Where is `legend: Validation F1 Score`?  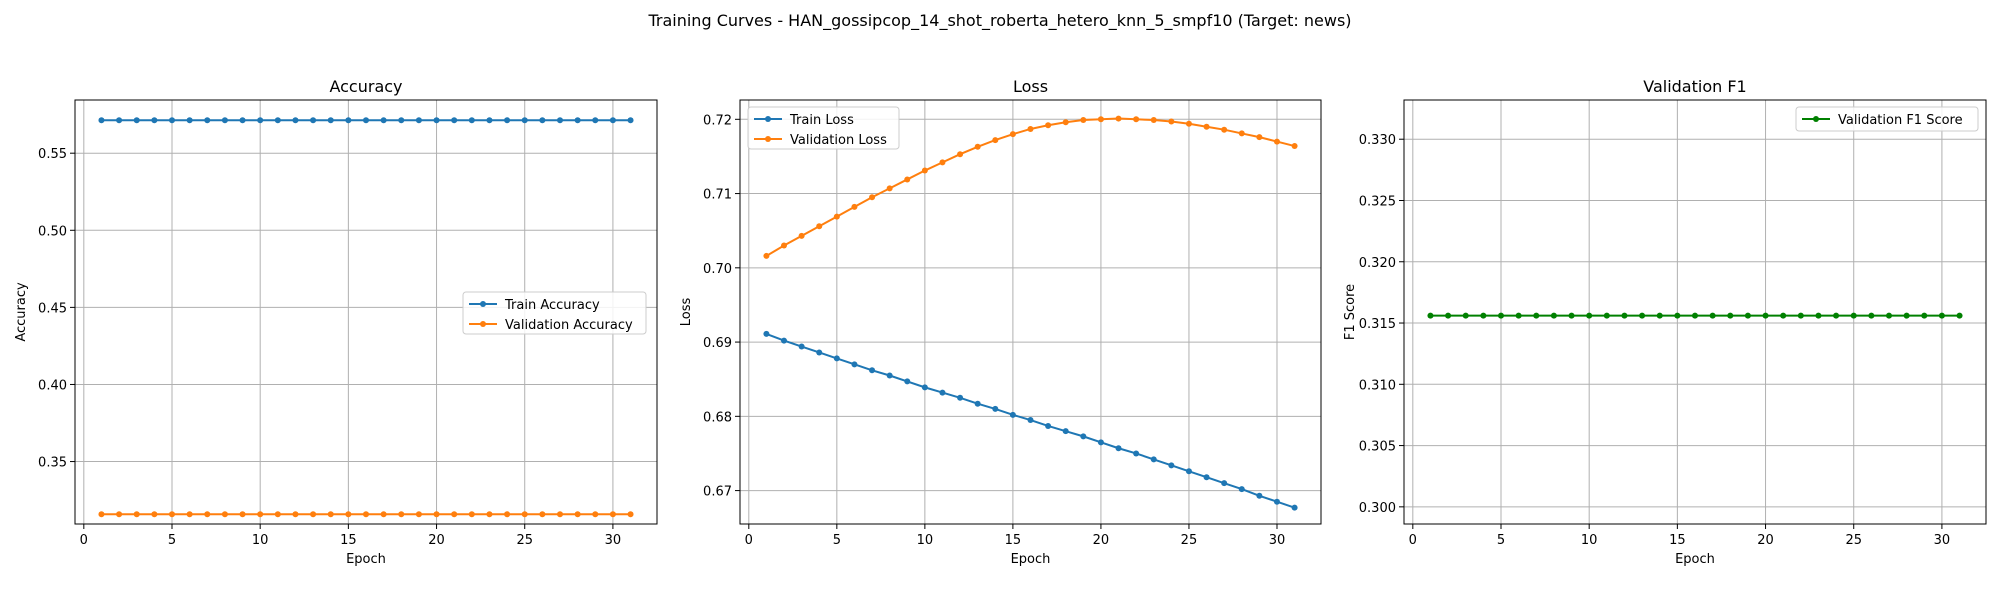
legend: Validation F1 Score is located at coordinates (1887, 119).